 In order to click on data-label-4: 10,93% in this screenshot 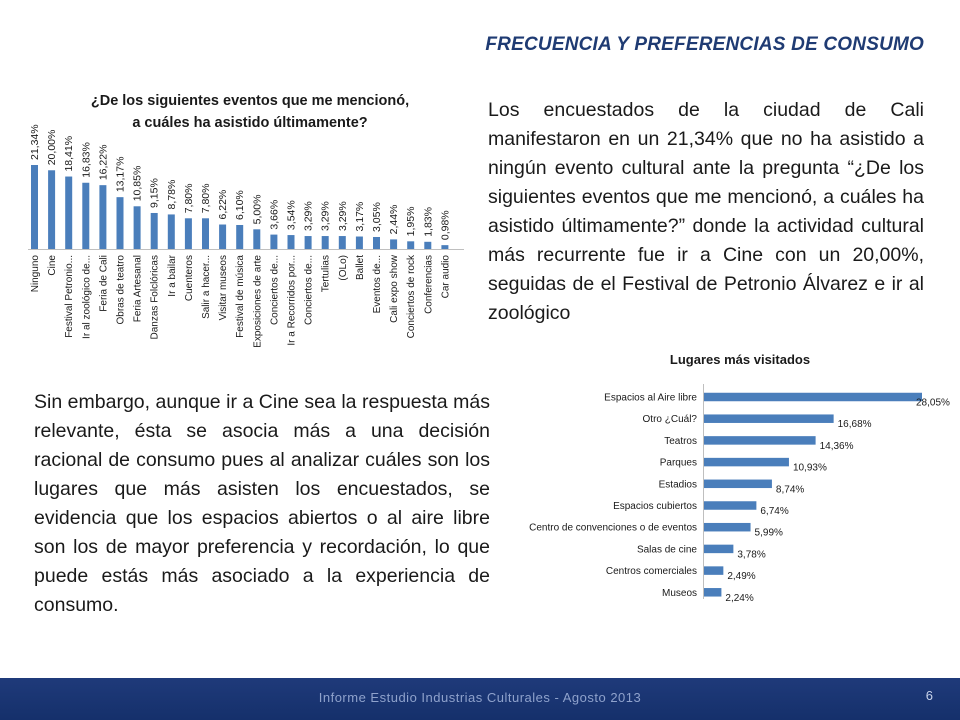, I will do `click(810, 468)`.